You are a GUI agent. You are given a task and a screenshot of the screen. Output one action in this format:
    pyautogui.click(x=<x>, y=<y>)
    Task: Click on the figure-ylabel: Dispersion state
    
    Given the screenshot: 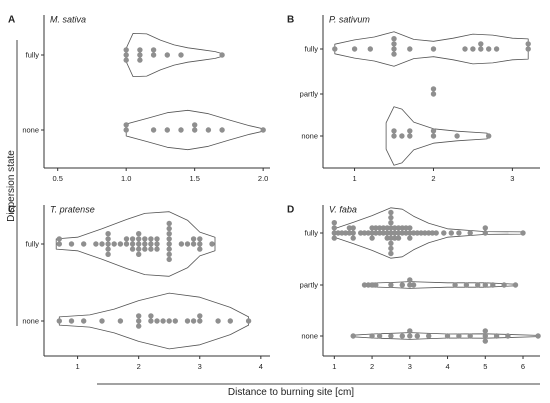 What is the action you would take?
    pyautogui.click(x=11, y=186)
    